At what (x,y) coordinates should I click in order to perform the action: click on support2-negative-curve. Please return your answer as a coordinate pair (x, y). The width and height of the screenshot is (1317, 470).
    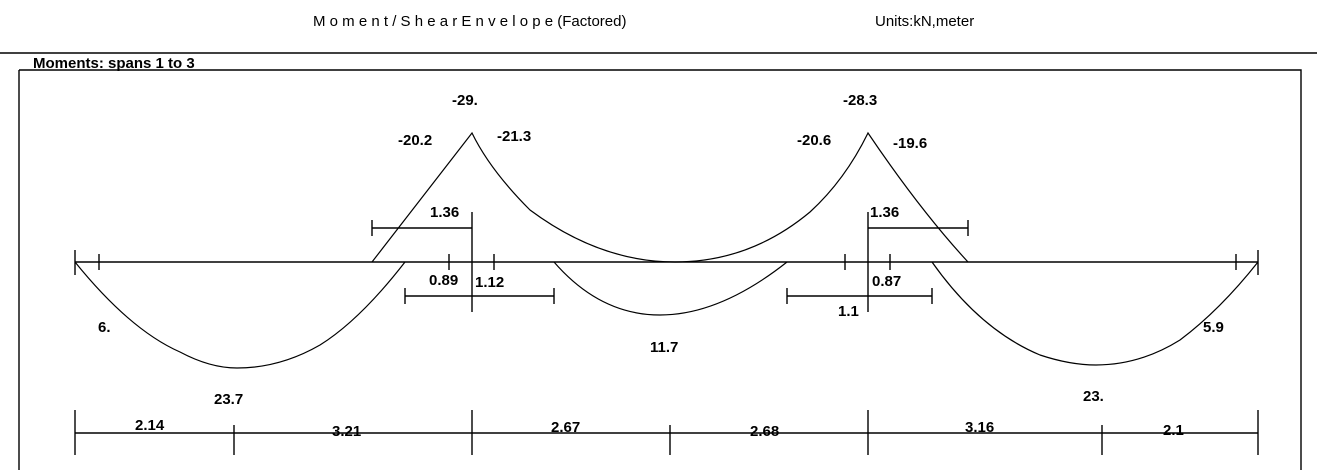
    Looking at the image, I should click on (523, 197).